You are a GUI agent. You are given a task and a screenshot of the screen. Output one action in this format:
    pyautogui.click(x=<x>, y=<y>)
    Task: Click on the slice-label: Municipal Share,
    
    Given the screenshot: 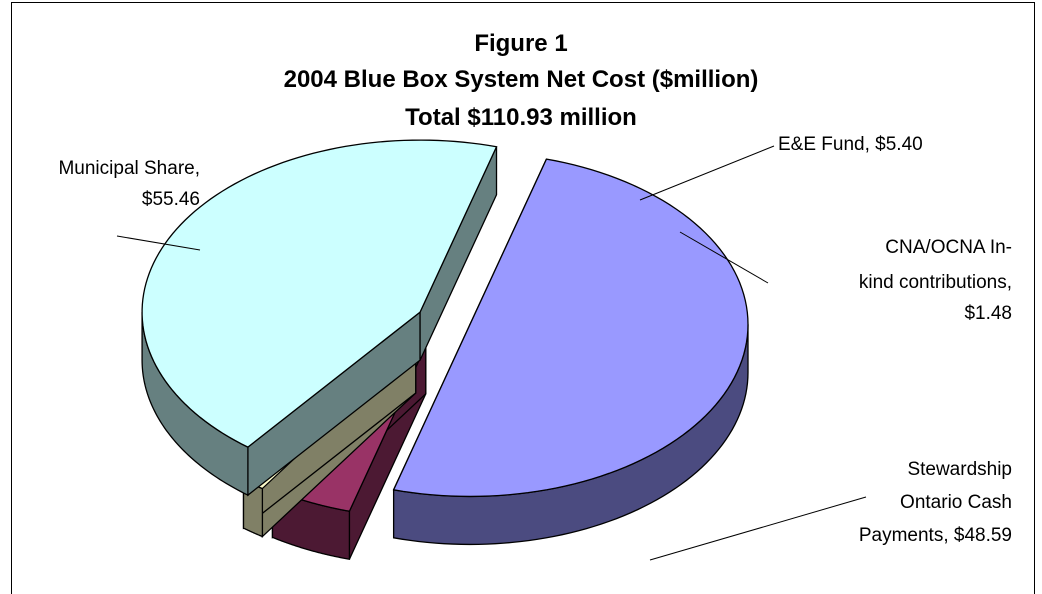 What is the action you would take?
    pyautogui.click(x=129, y=168)
    